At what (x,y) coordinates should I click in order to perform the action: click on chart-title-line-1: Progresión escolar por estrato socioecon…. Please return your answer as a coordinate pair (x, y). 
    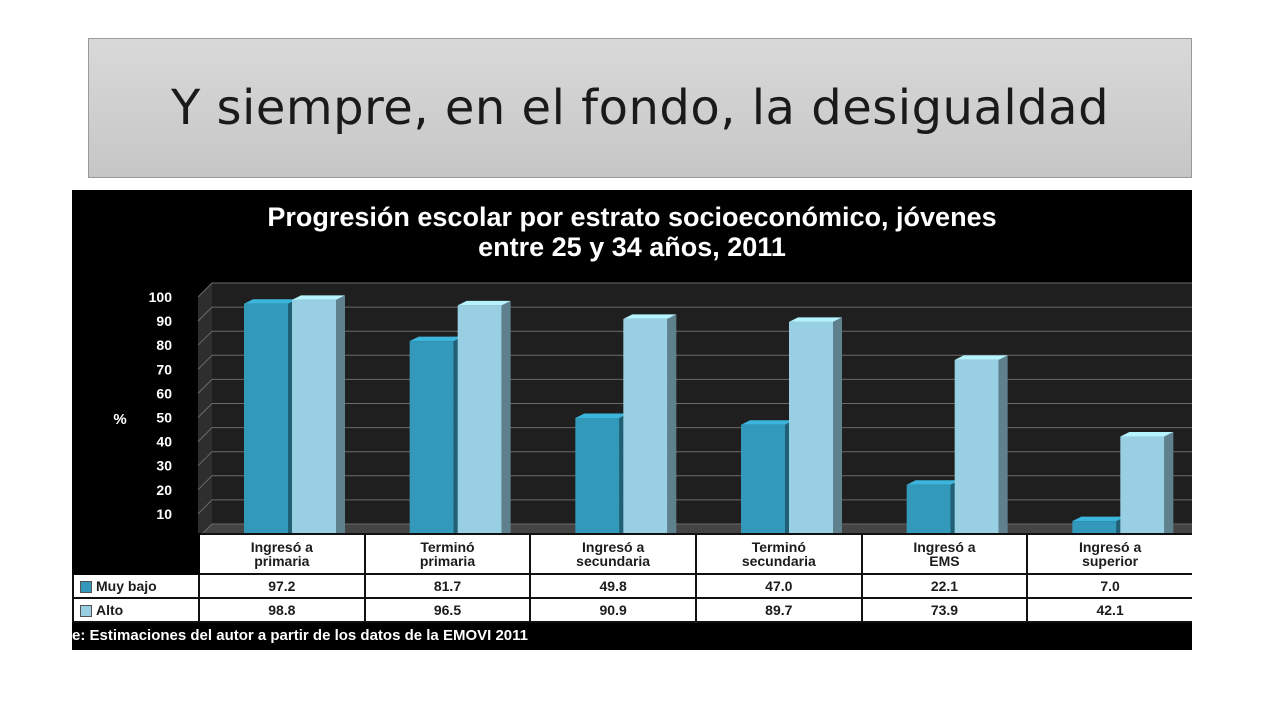
    Looking at the image, I should click on (632, 217).